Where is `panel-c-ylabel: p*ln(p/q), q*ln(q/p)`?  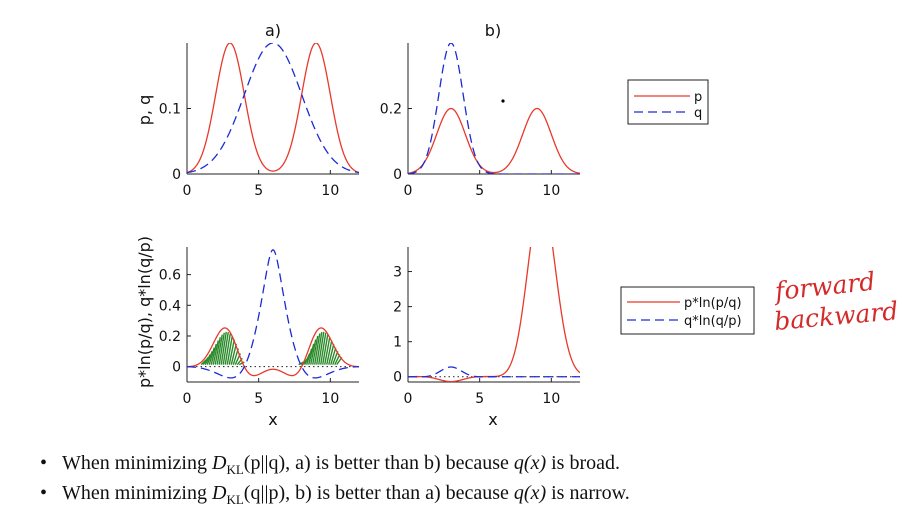 panel-c-ylabel: p*ln(p/q), q*ln(q/p) is located at coordinates (144, 312).